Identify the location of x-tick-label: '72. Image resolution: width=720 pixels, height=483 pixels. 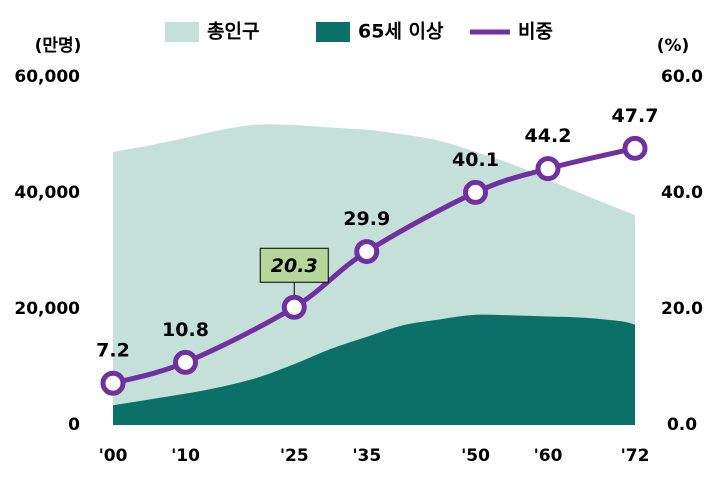
(635, 456).